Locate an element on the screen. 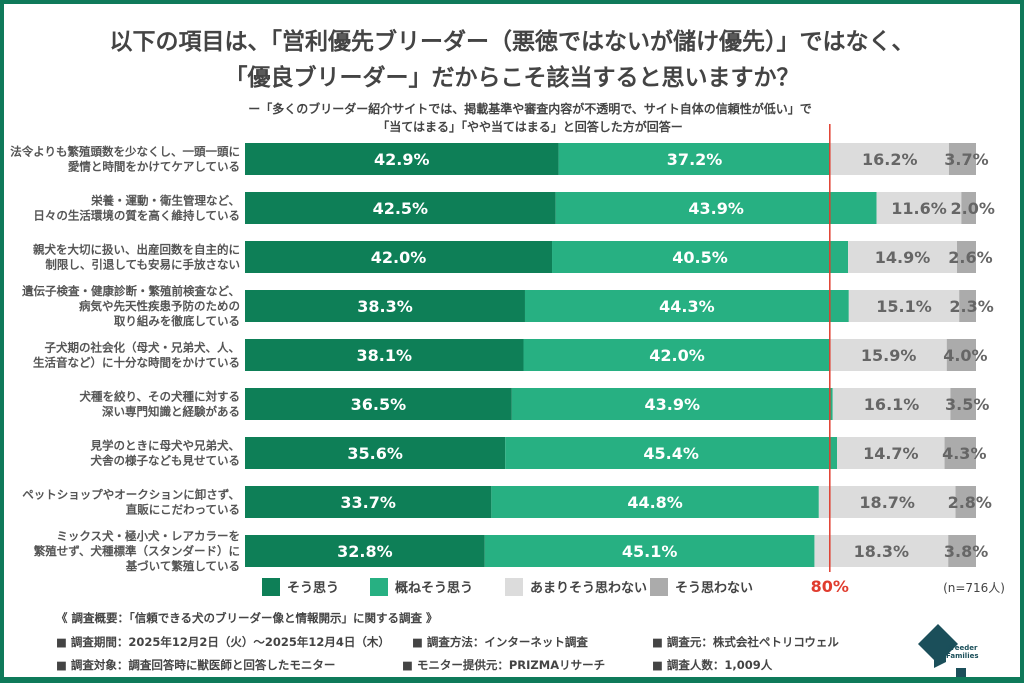  data-label: 3.8% is located at coordinates (966, 551).